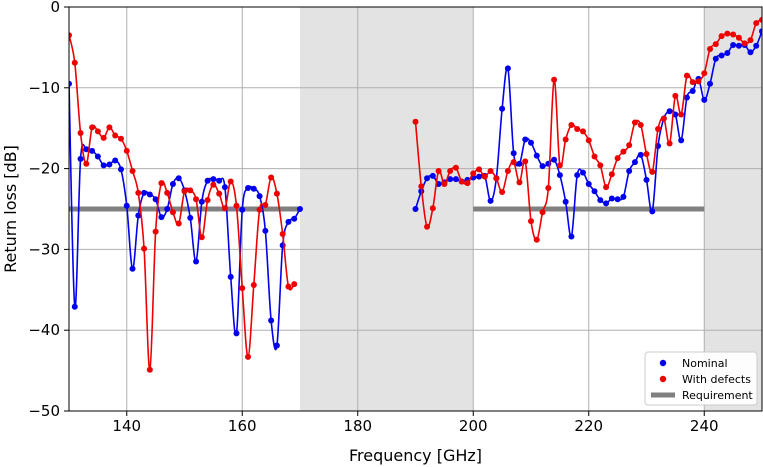  What do you see at coordinates (357, 426) in the screenshot?
I see `x-tick-label: 180` at bounding box center [357, 426].